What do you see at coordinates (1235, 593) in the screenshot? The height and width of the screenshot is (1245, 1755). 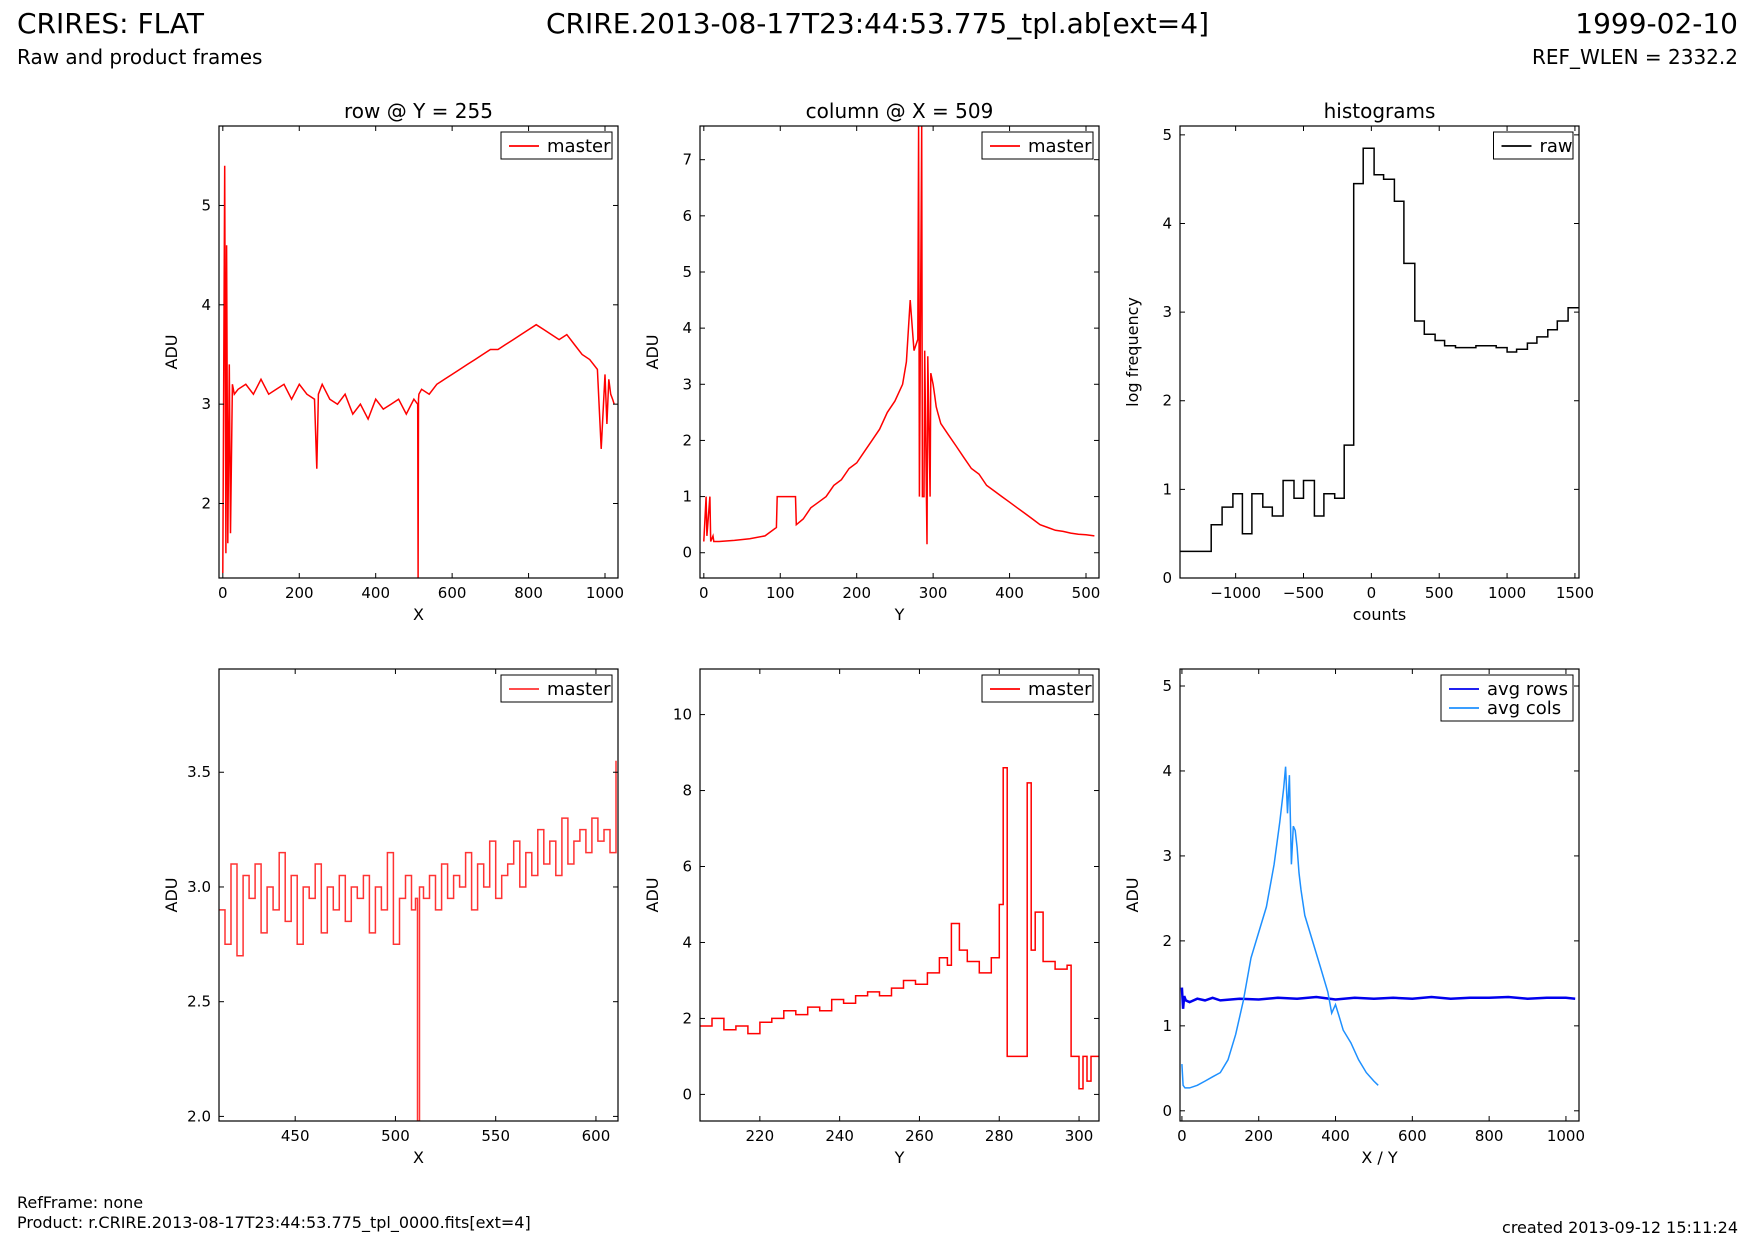 I see `x-tick-label: −1000` at bounding box center [1235, 593].